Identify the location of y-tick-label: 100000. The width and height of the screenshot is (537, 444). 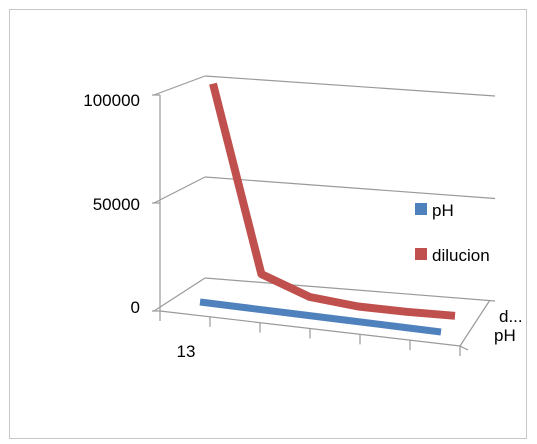
(111, 100).